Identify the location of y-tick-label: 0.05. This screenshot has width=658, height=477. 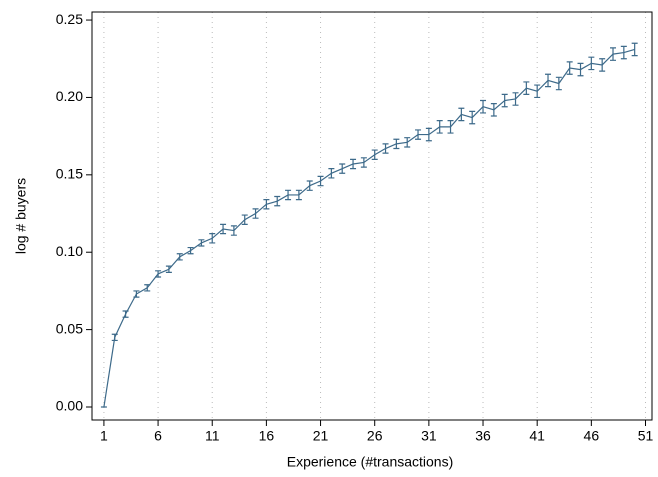
(69, 328).